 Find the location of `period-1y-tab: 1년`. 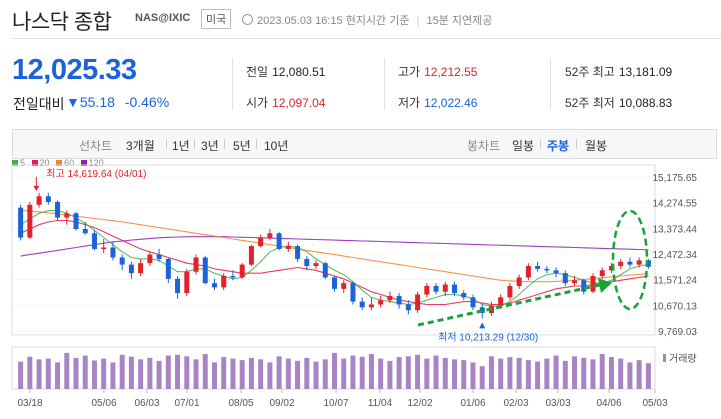

period-1y-tab: 1년 is located at coordinates (181, 146).